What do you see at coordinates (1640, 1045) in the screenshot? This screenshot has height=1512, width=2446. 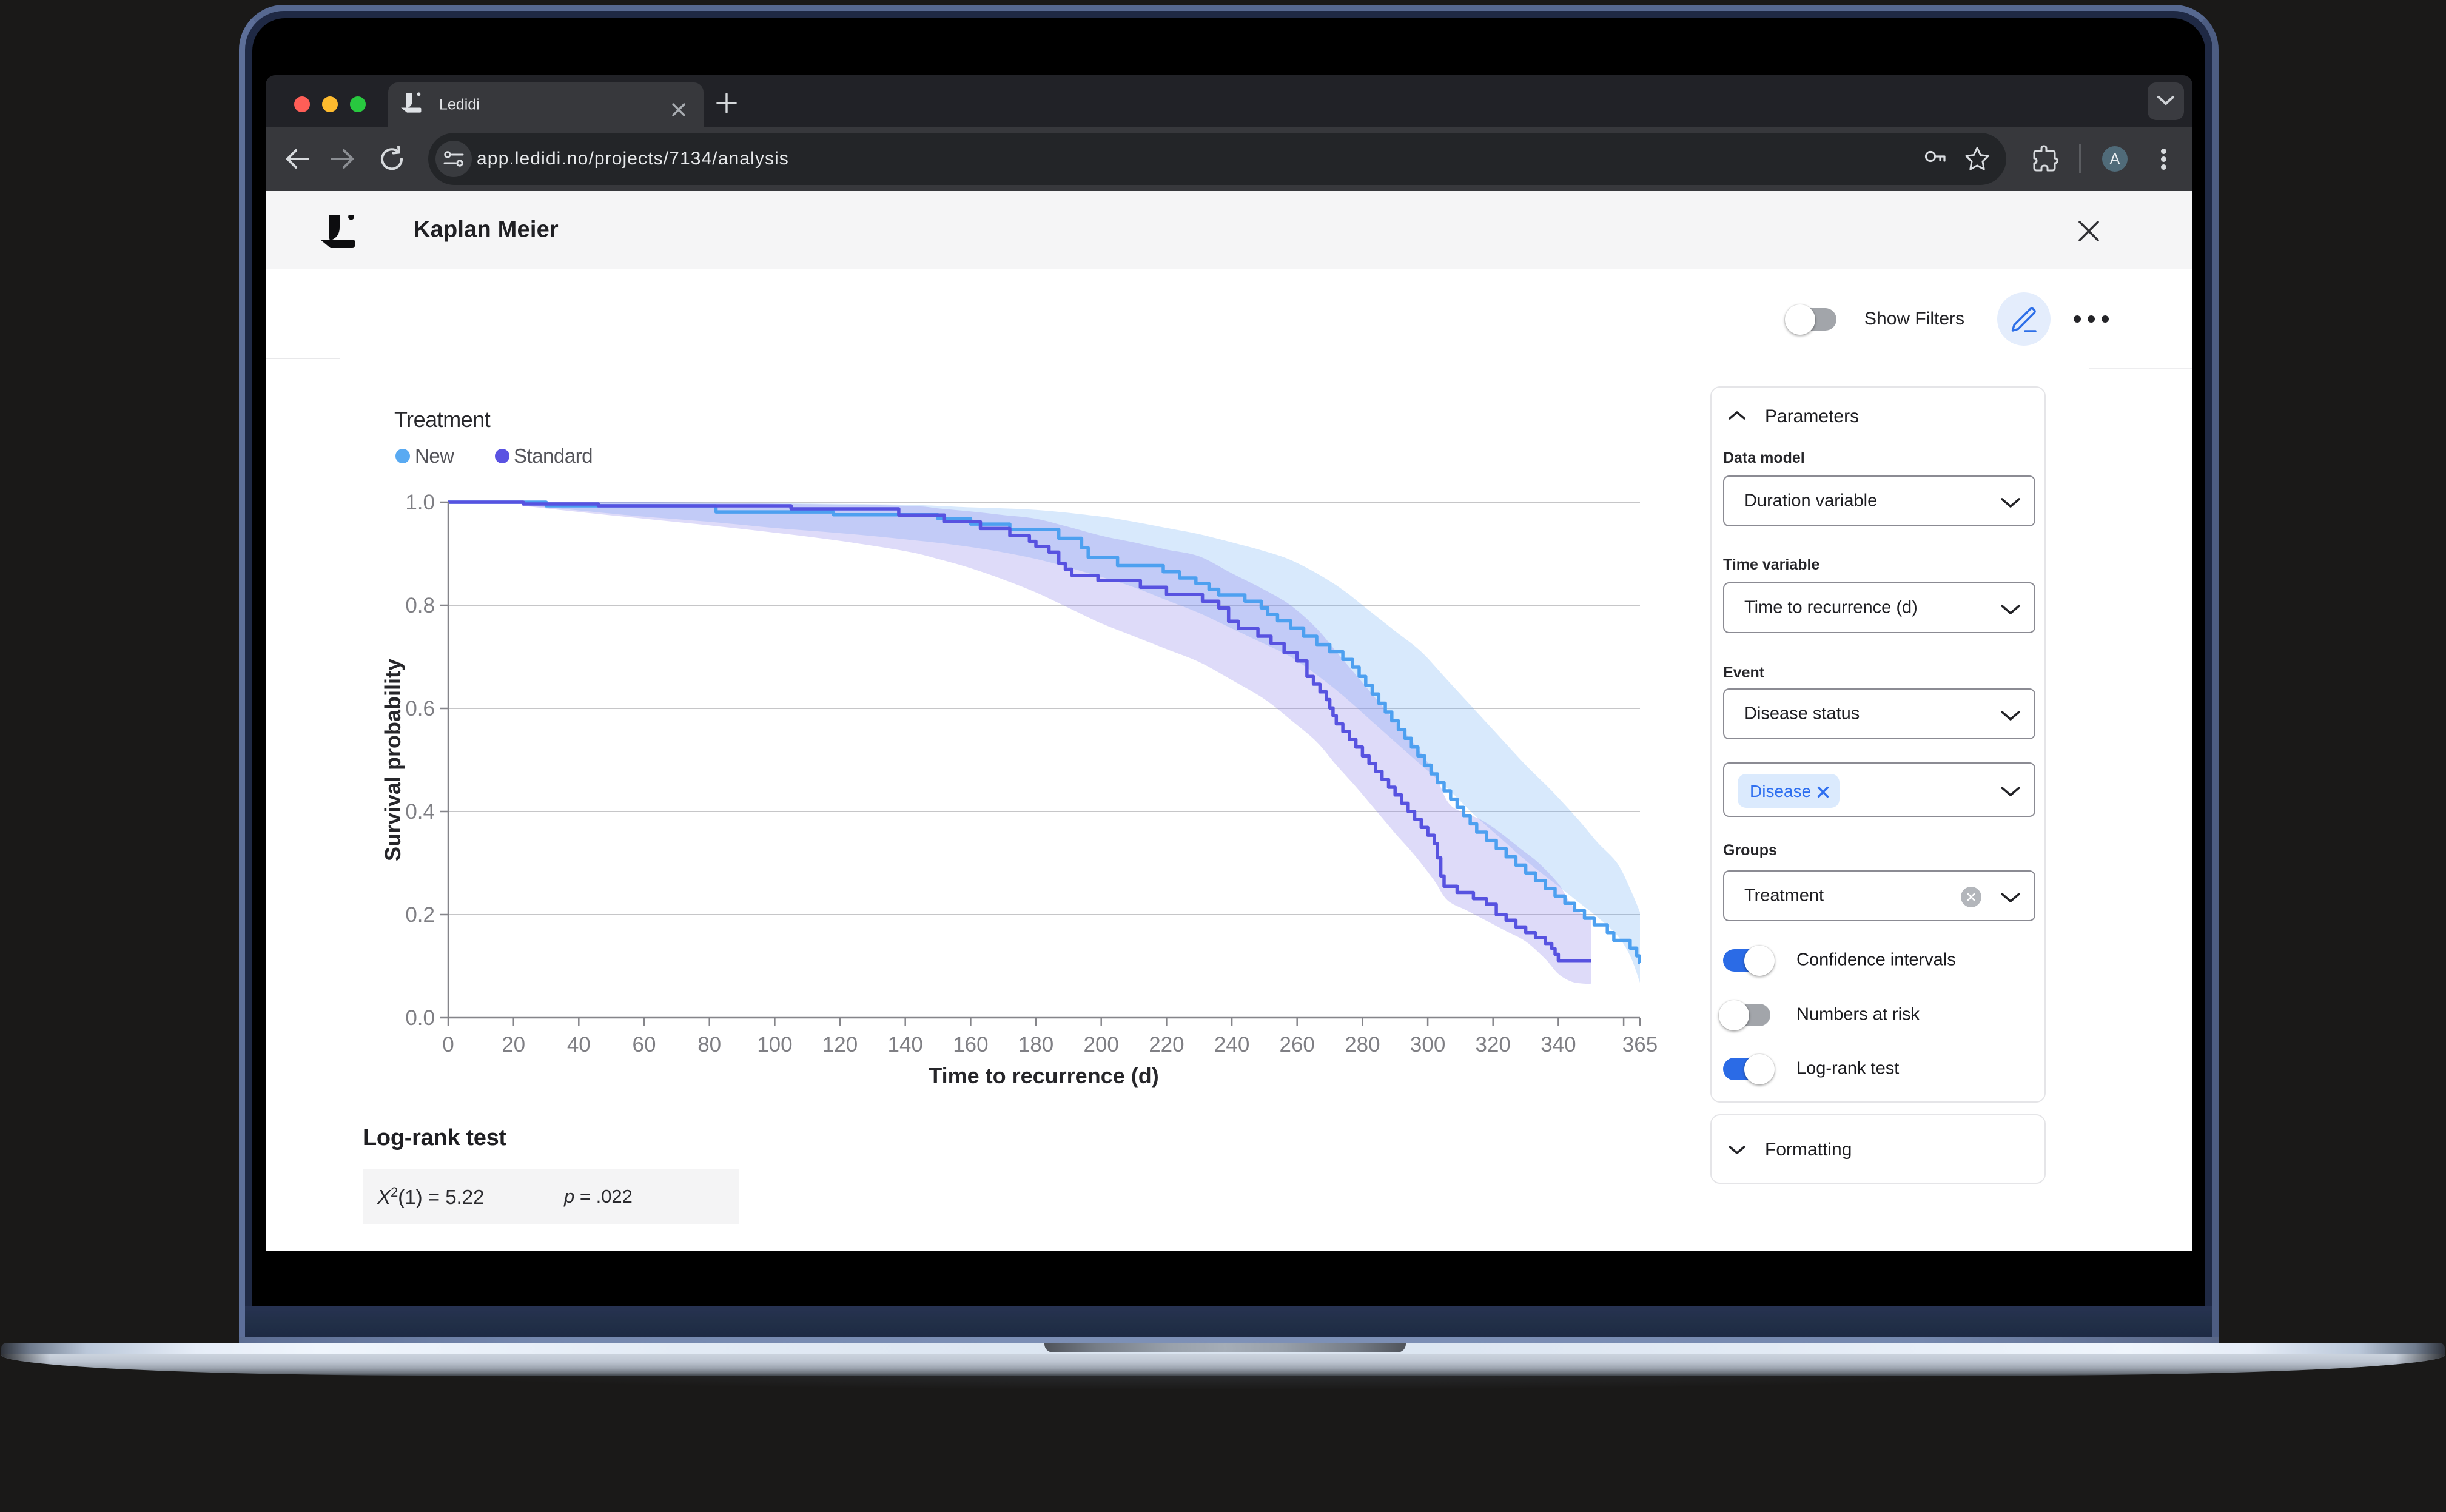 I see `svg-text: 365` at bounding box center [1640, 1045].